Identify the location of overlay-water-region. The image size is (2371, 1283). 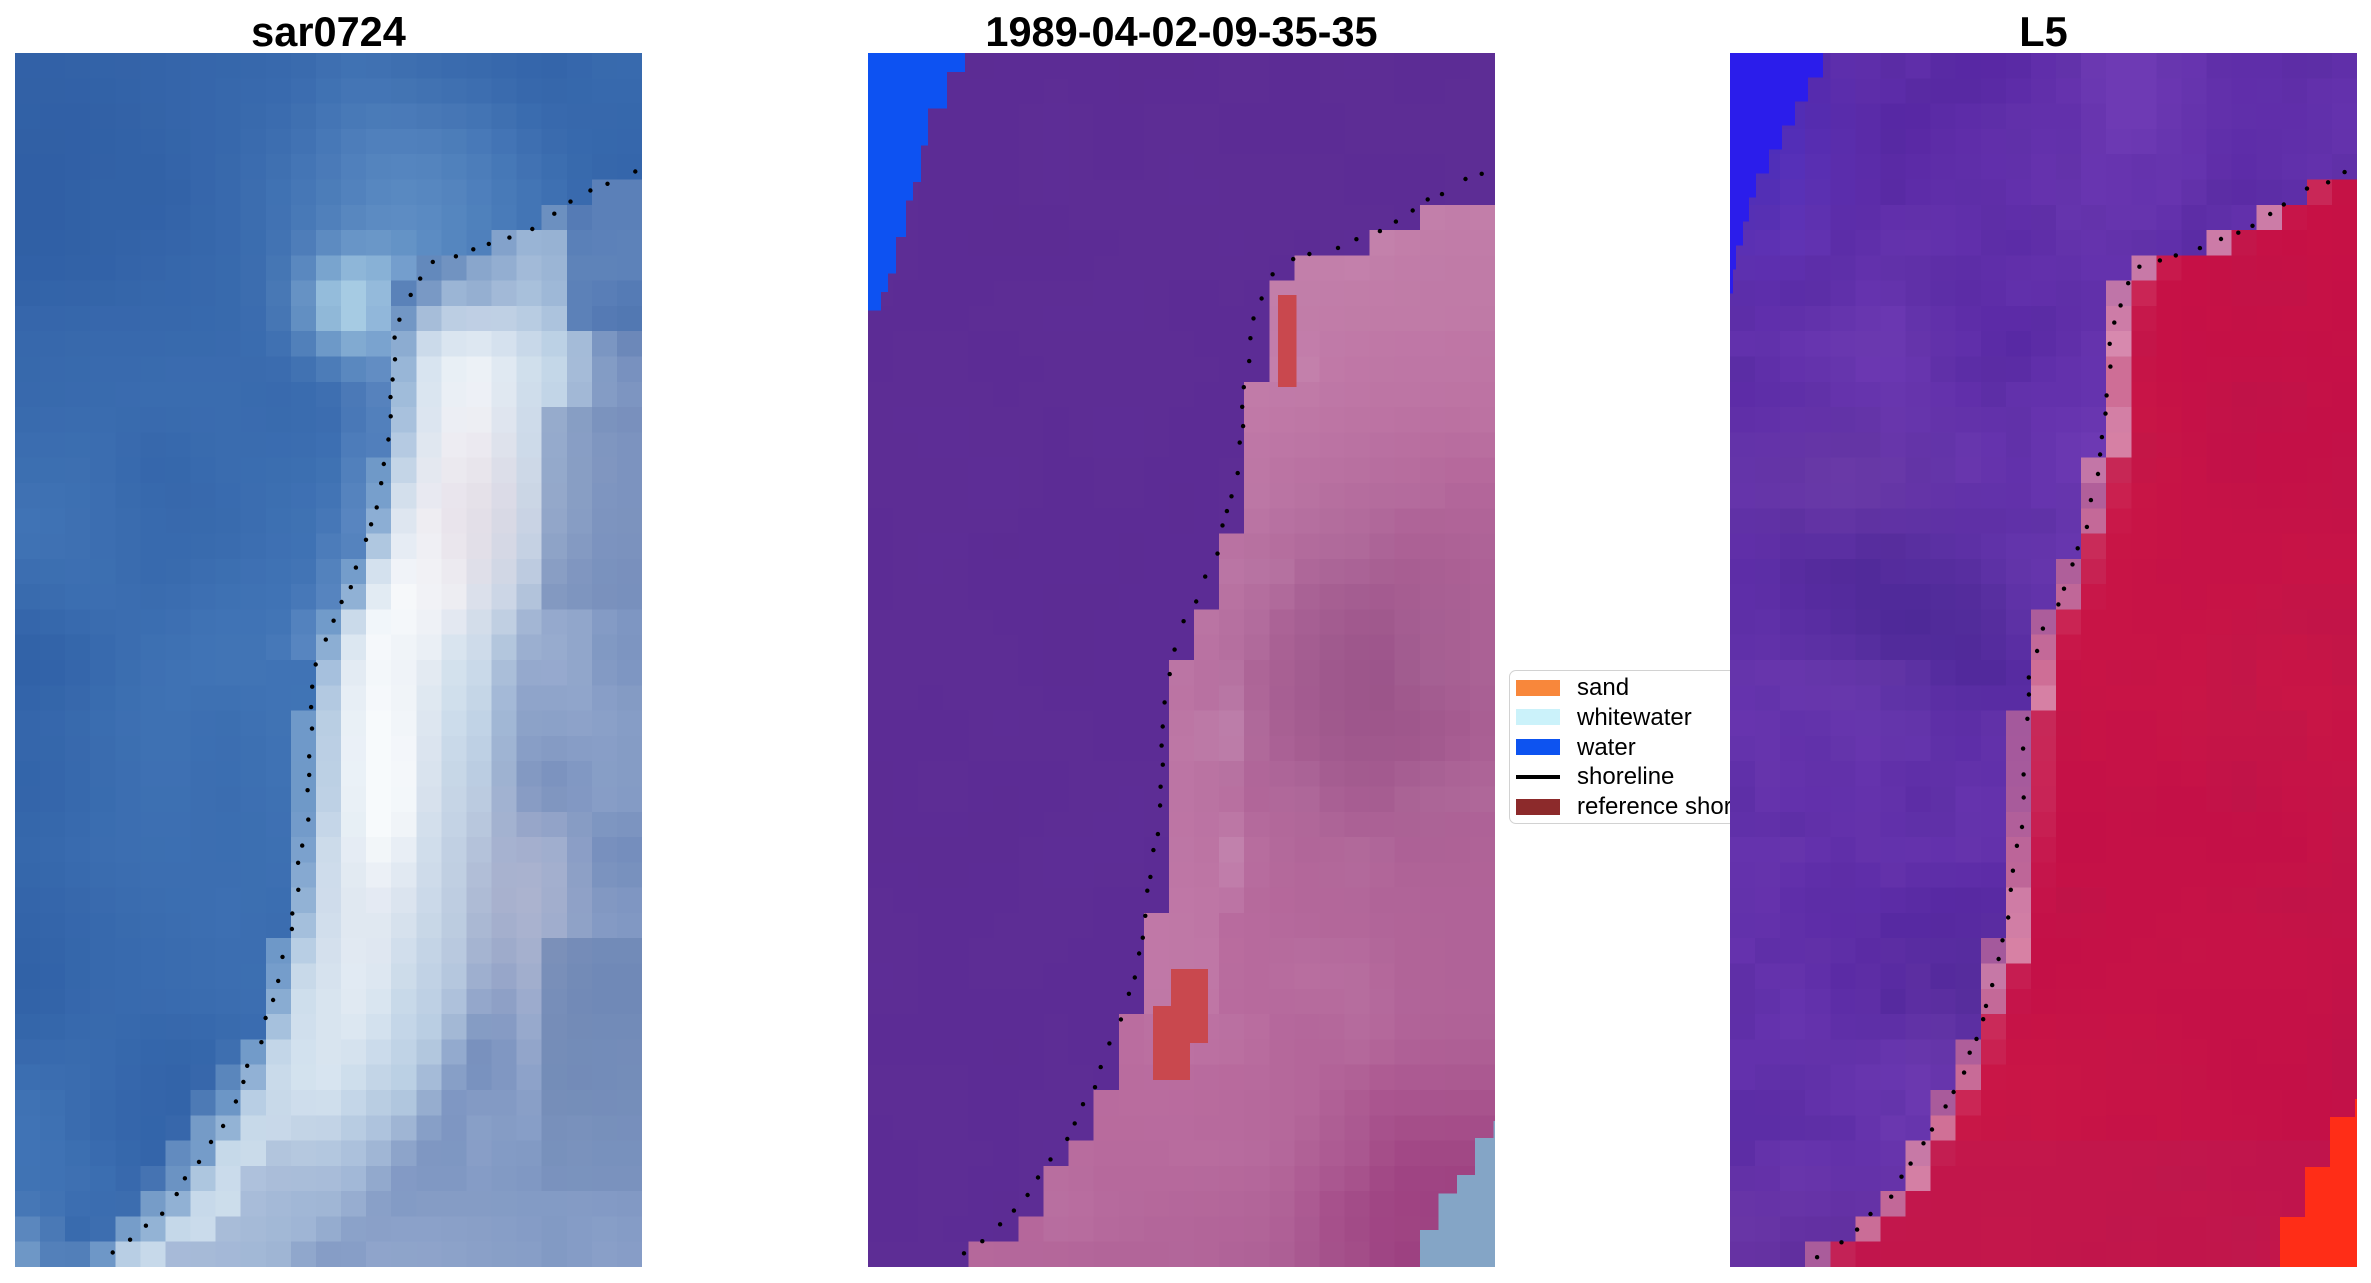
(878, 283).